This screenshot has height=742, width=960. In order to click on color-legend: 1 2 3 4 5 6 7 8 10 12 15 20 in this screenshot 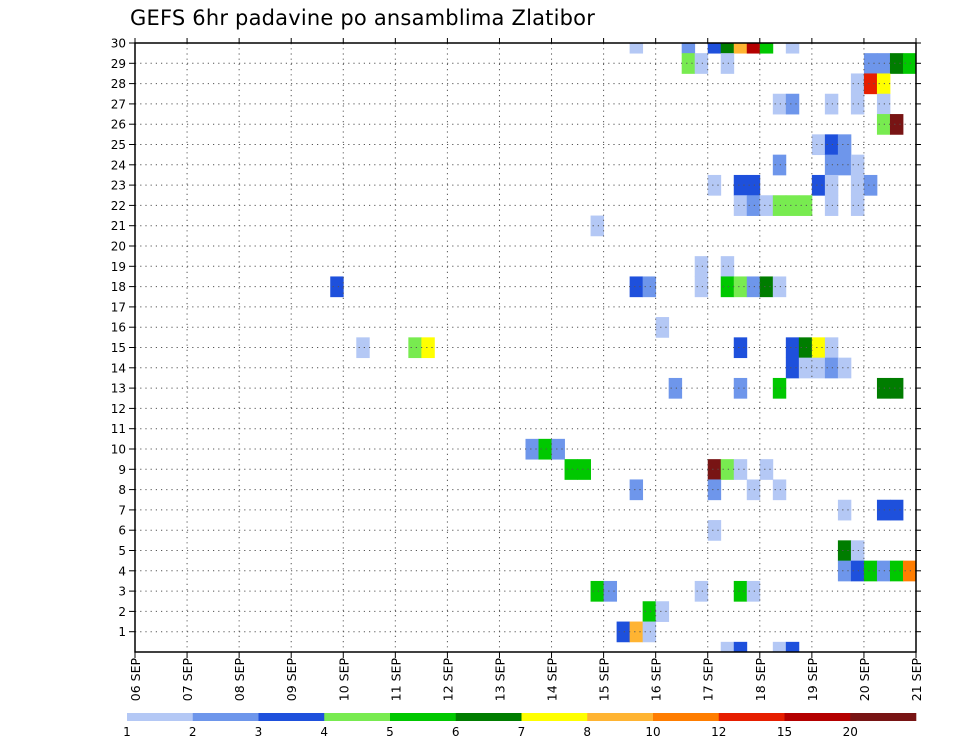, I will do `click(520, 726)`.